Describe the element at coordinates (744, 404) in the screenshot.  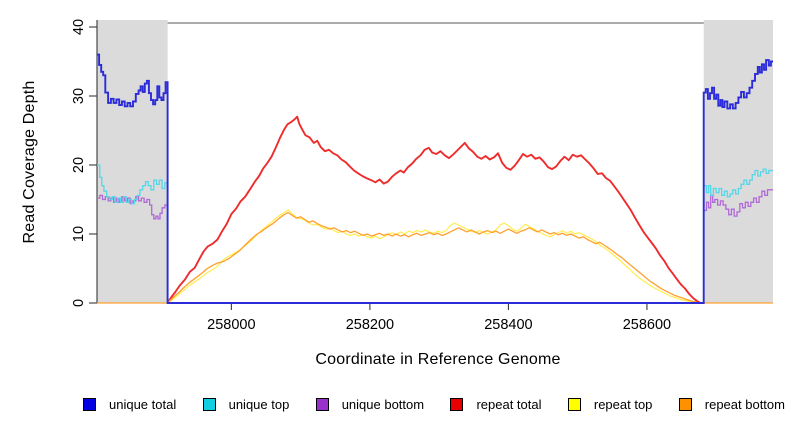
I see `legend-label: repeat bottom` at that location.